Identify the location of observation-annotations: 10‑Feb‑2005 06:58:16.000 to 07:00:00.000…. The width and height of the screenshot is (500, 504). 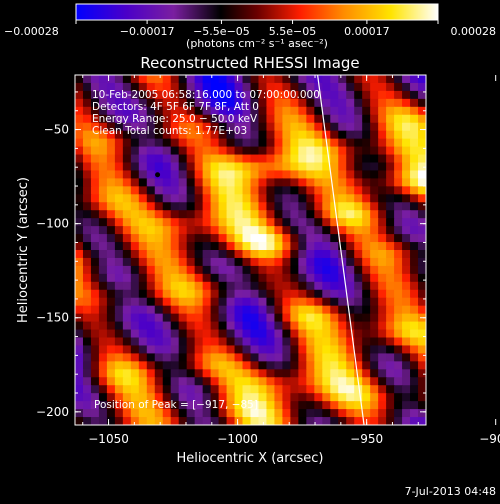
(206, 113).